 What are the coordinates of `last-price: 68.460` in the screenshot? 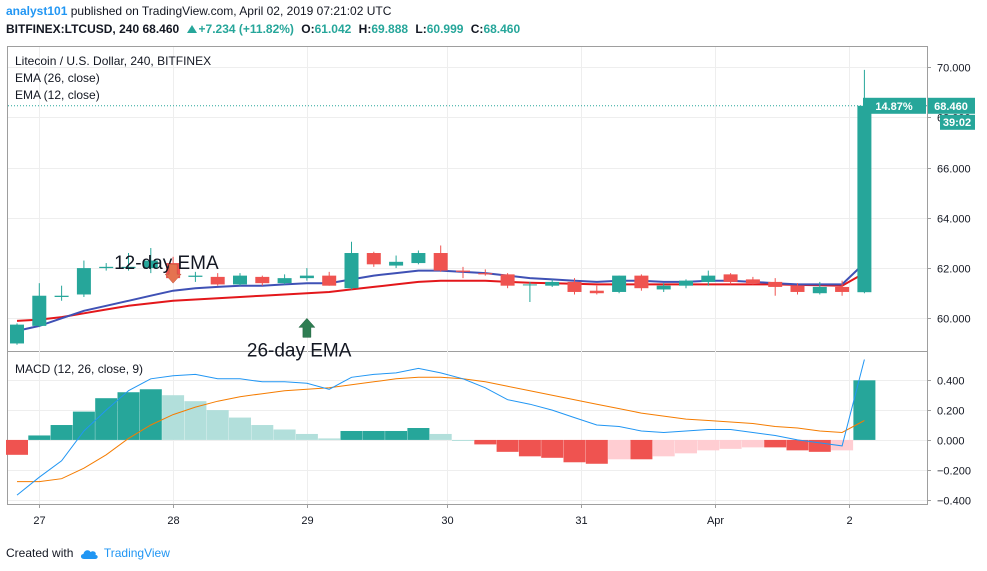 It's located at (161, 29).